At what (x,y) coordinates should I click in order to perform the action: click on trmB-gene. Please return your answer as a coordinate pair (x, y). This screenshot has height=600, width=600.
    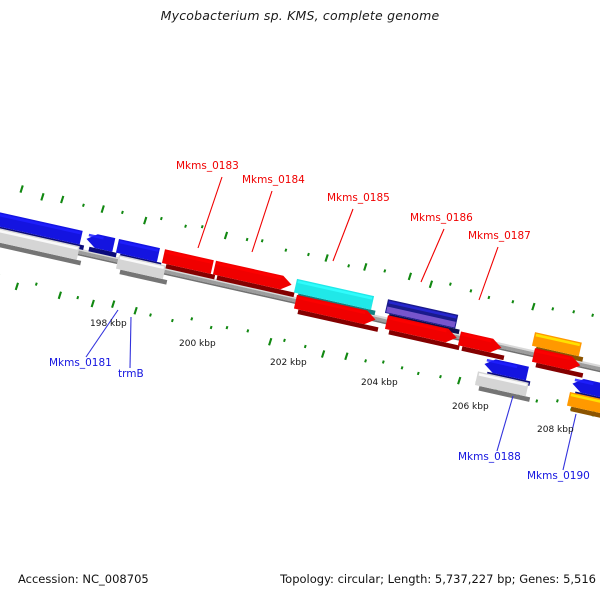
    Looking at the image, I should click on (102, 245).